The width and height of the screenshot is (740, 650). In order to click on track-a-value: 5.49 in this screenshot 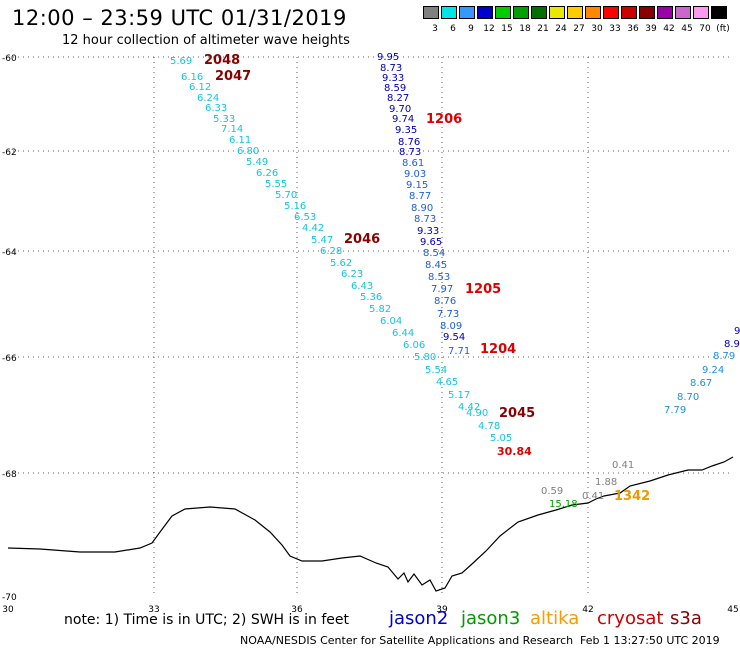, I will do `click(257, 162)`.